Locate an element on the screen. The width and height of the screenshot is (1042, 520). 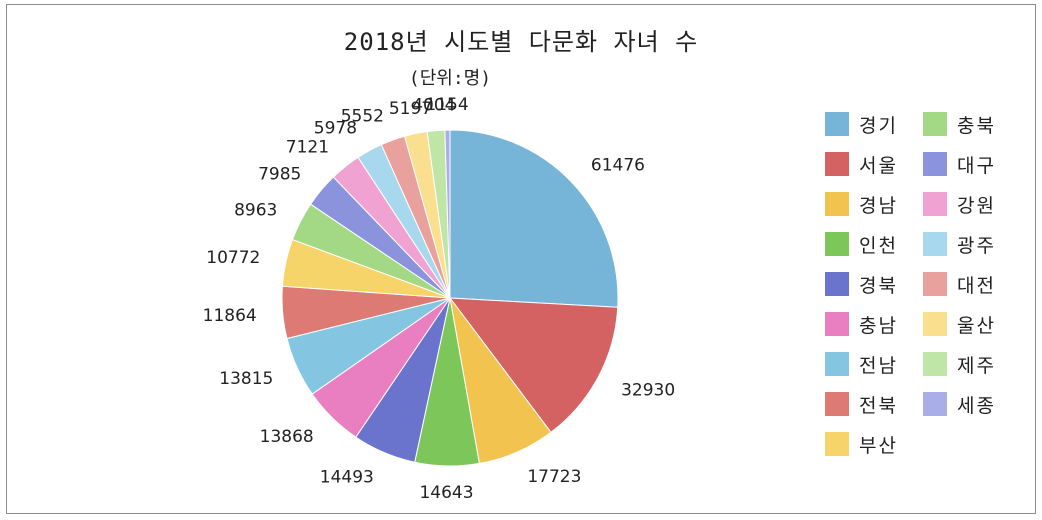
legend-item: 경기 is located at coordinates (861, 124).